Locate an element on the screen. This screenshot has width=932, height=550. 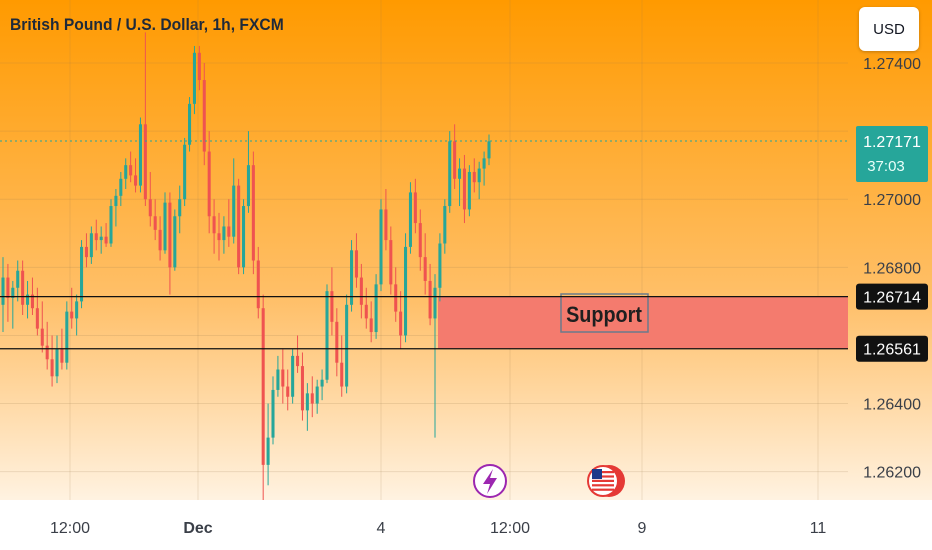
currency-button: USD is located at coordinates (889, 29).